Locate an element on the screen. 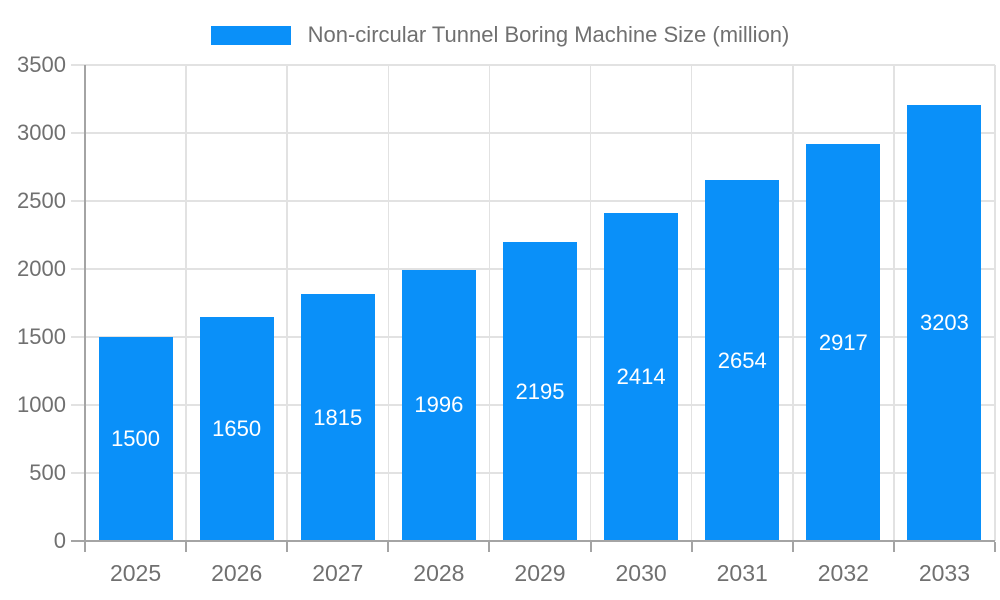 The height and width of the screenshot is (600, 1000). bar-value-label-2032: 2917 is located at coordinates (843, 342).